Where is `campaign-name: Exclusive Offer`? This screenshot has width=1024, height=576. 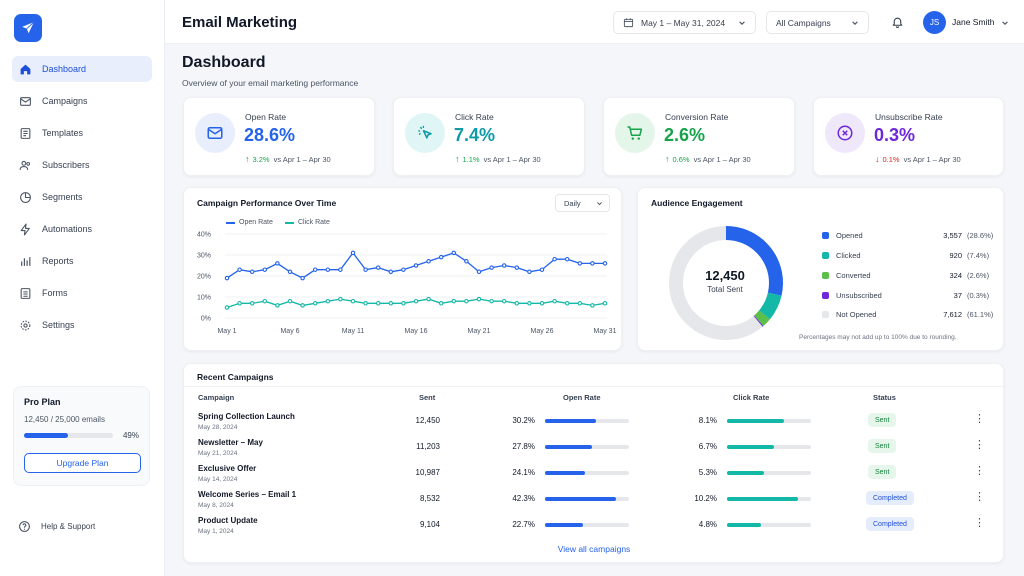 campaign-name: Exclusive Offer is located at coordinates (227, 468).